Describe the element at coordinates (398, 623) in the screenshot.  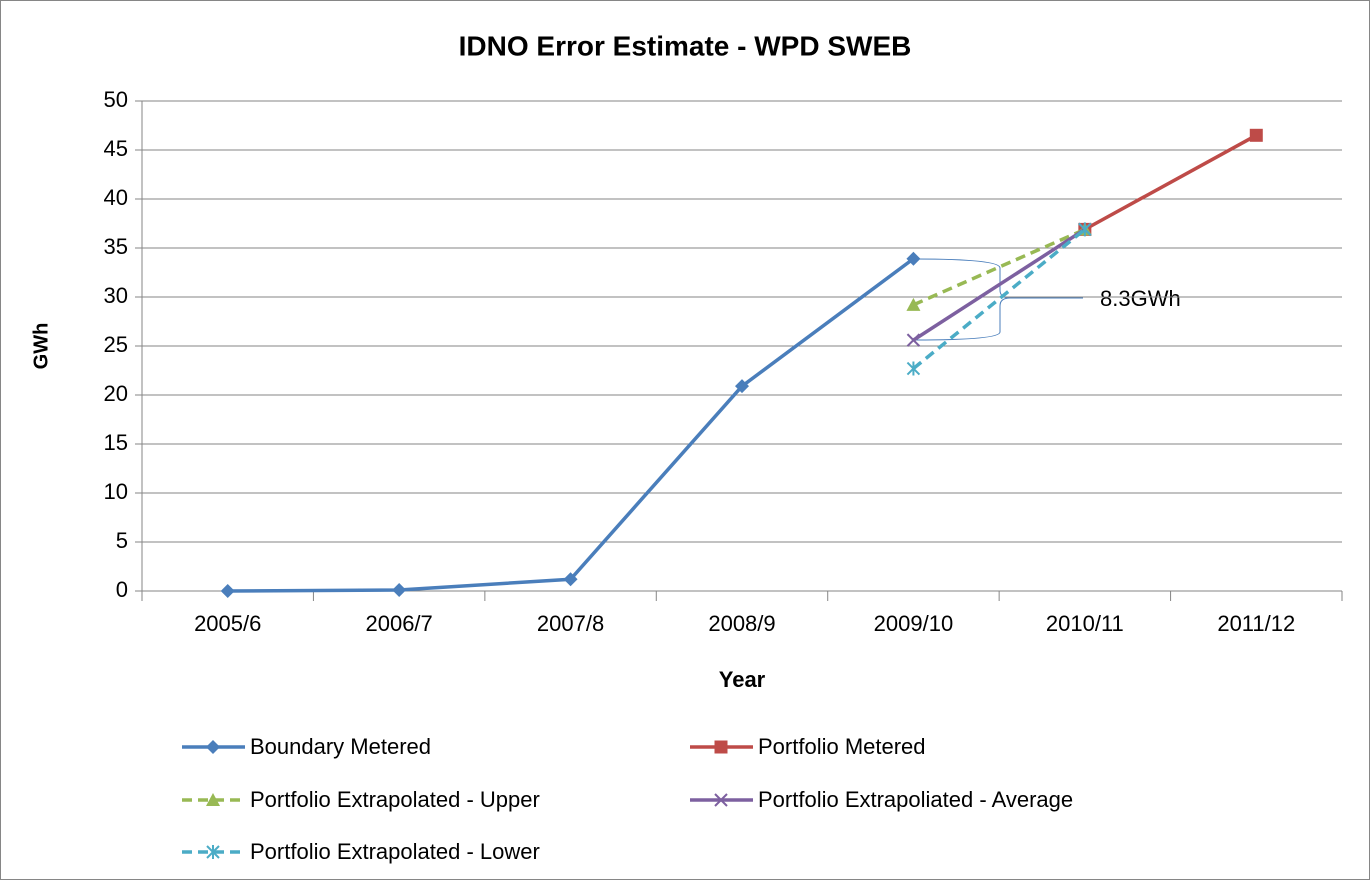
I see `x-tick-label: 2006/7` at that location.